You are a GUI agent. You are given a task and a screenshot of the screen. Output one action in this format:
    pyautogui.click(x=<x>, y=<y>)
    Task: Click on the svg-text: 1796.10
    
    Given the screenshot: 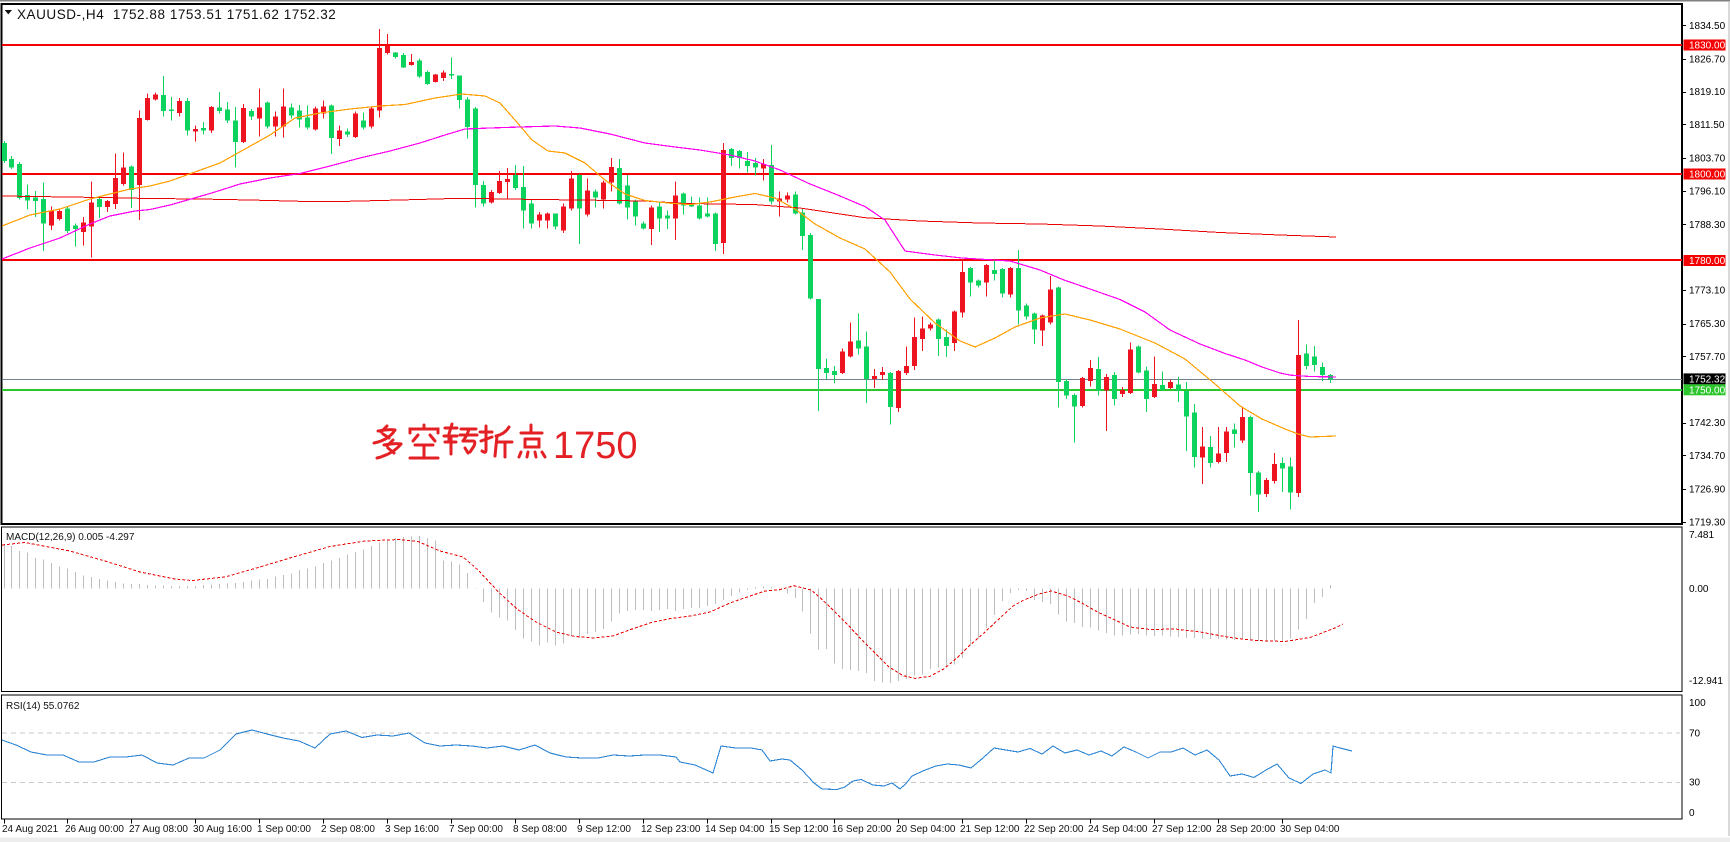 What is the action you would take?
    pyautogui.click(x=1707, y=191)
    